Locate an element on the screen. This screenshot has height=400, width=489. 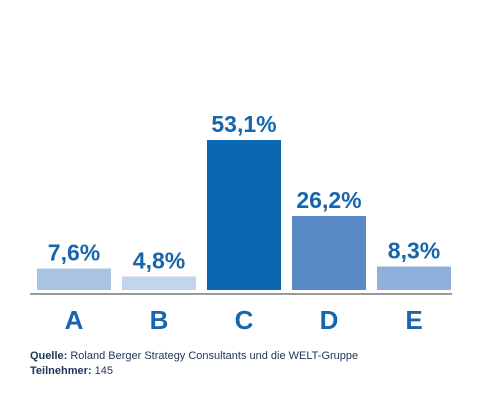
source-label: Quelle: is located at coordinates (49, 356).